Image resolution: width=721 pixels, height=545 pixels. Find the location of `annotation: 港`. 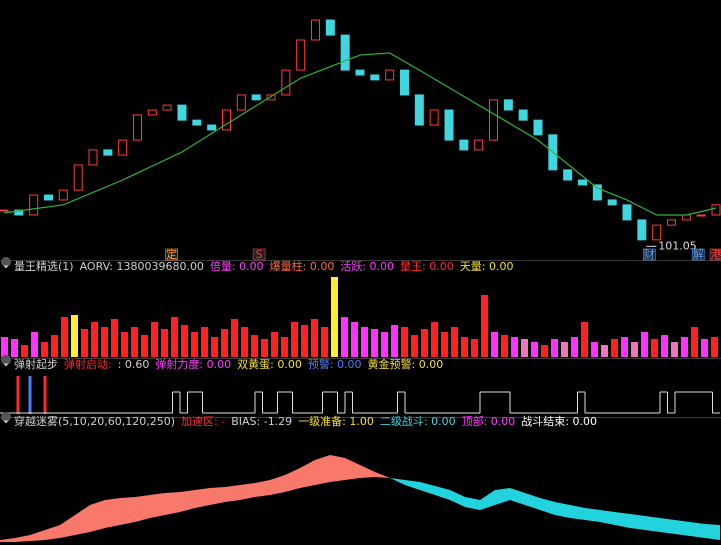

annotation: 港 is located at coordinates (716, 254).